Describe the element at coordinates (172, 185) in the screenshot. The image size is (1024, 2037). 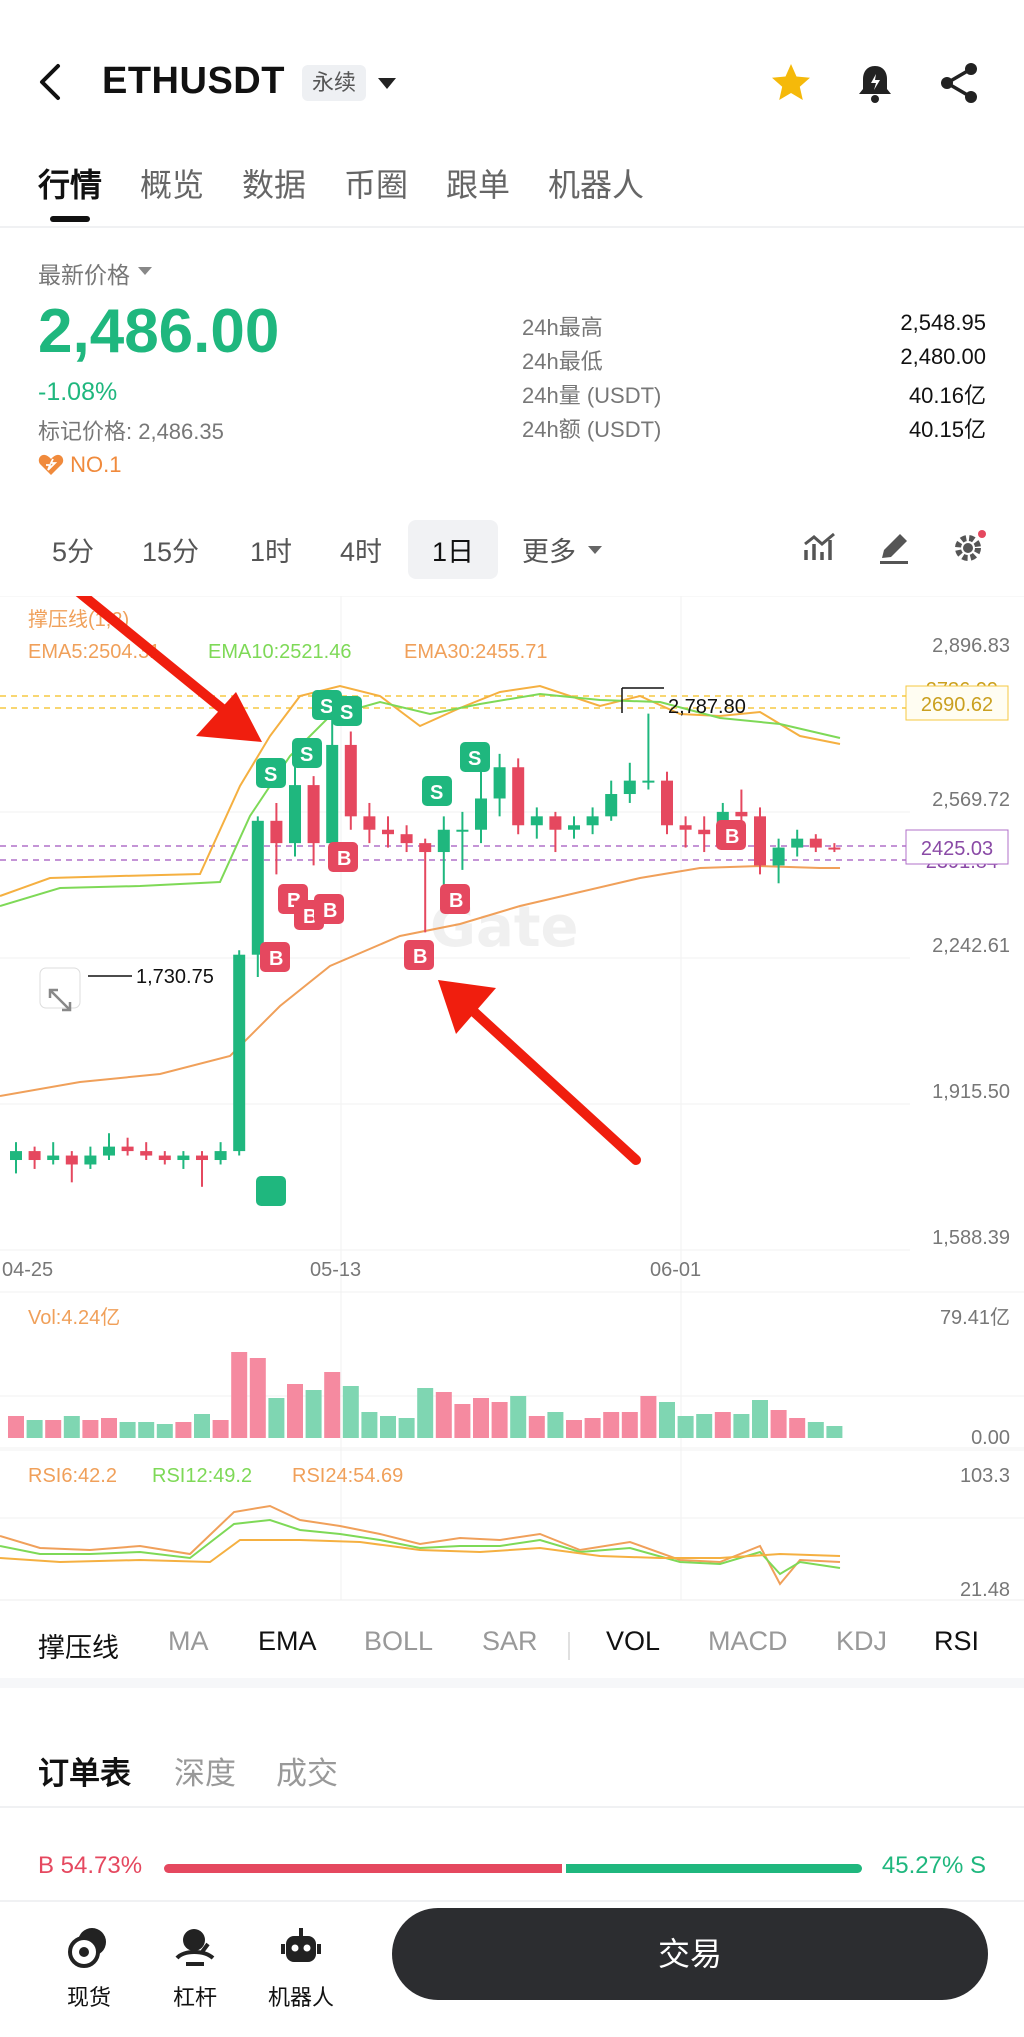
I see `tab-overview: 概览` at that location.